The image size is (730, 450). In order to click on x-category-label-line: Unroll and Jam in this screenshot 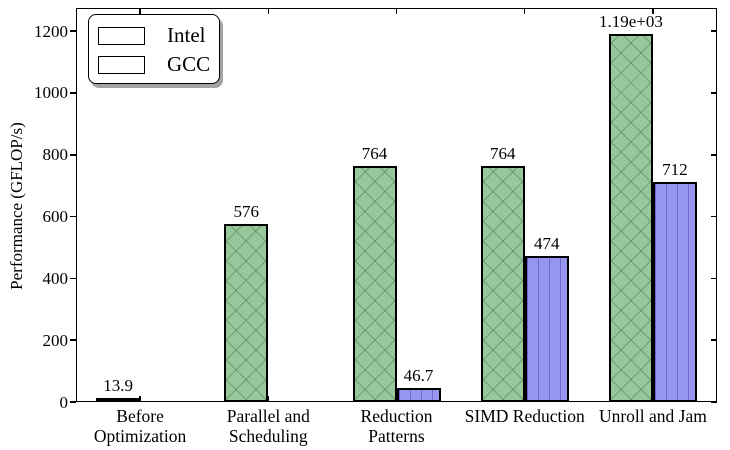, I will do `click(652, 416)`.